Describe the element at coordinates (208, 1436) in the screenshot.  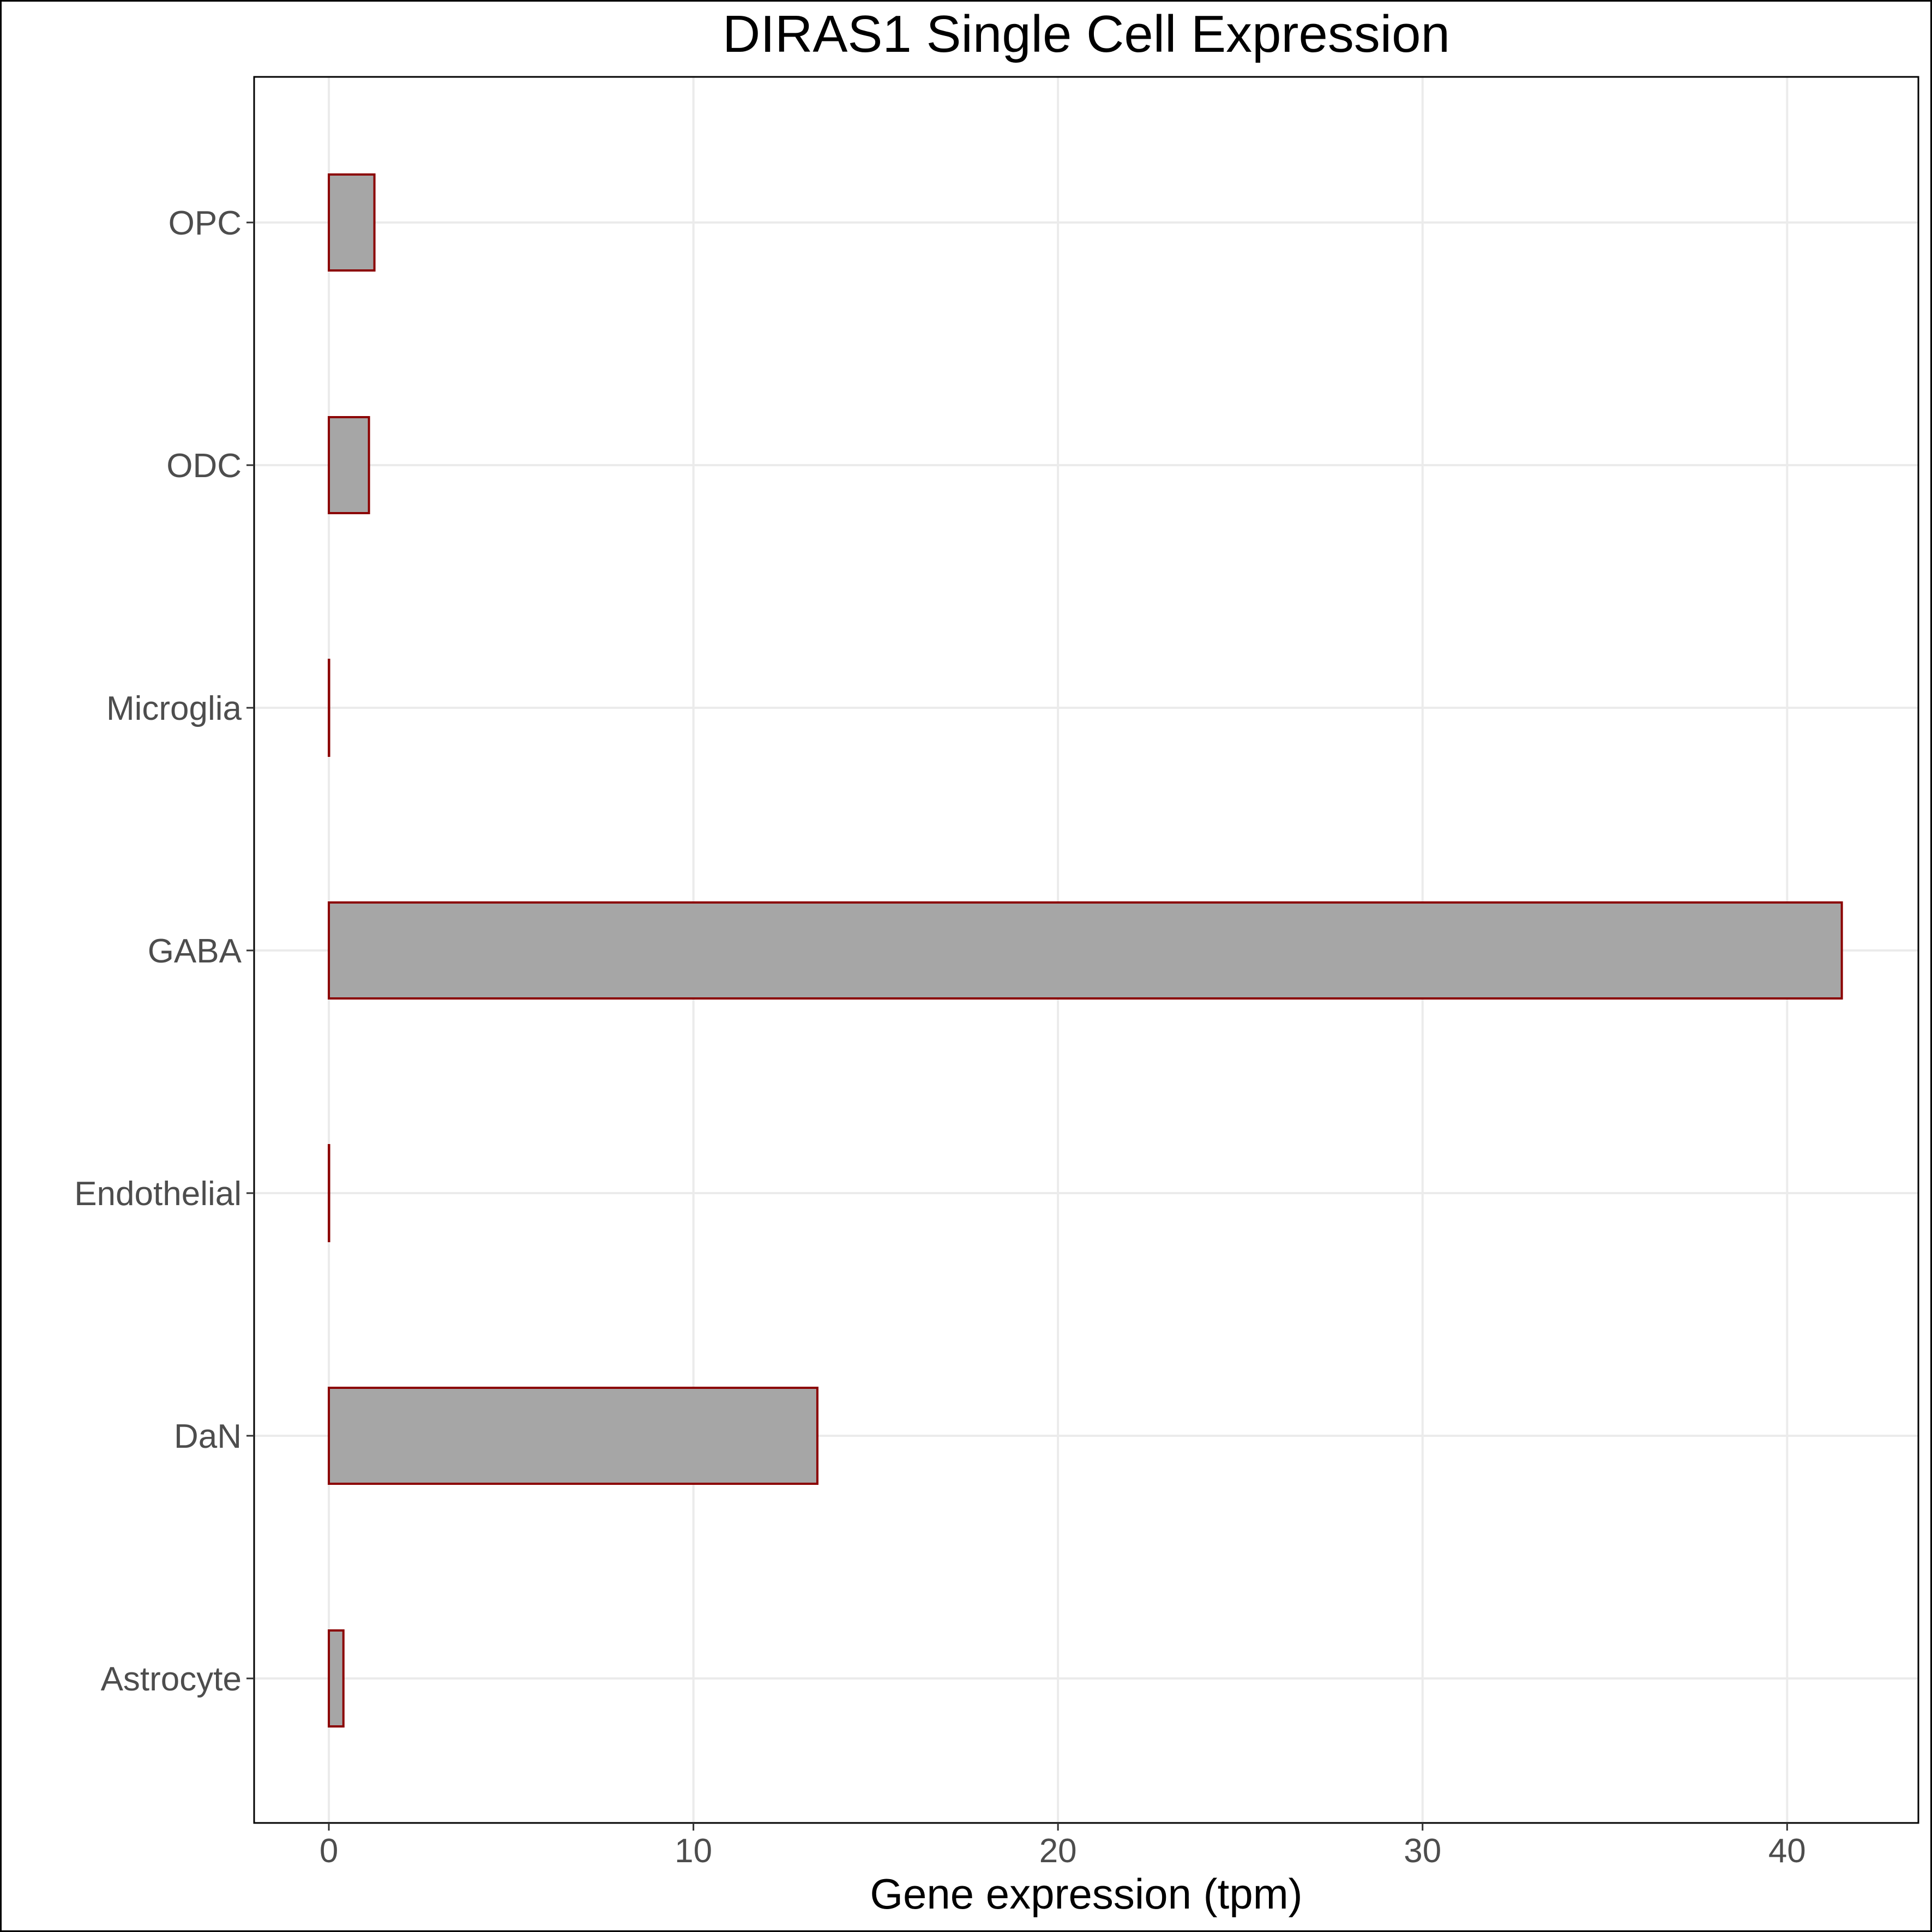
I see `y-tick-label: DaN` at that location.